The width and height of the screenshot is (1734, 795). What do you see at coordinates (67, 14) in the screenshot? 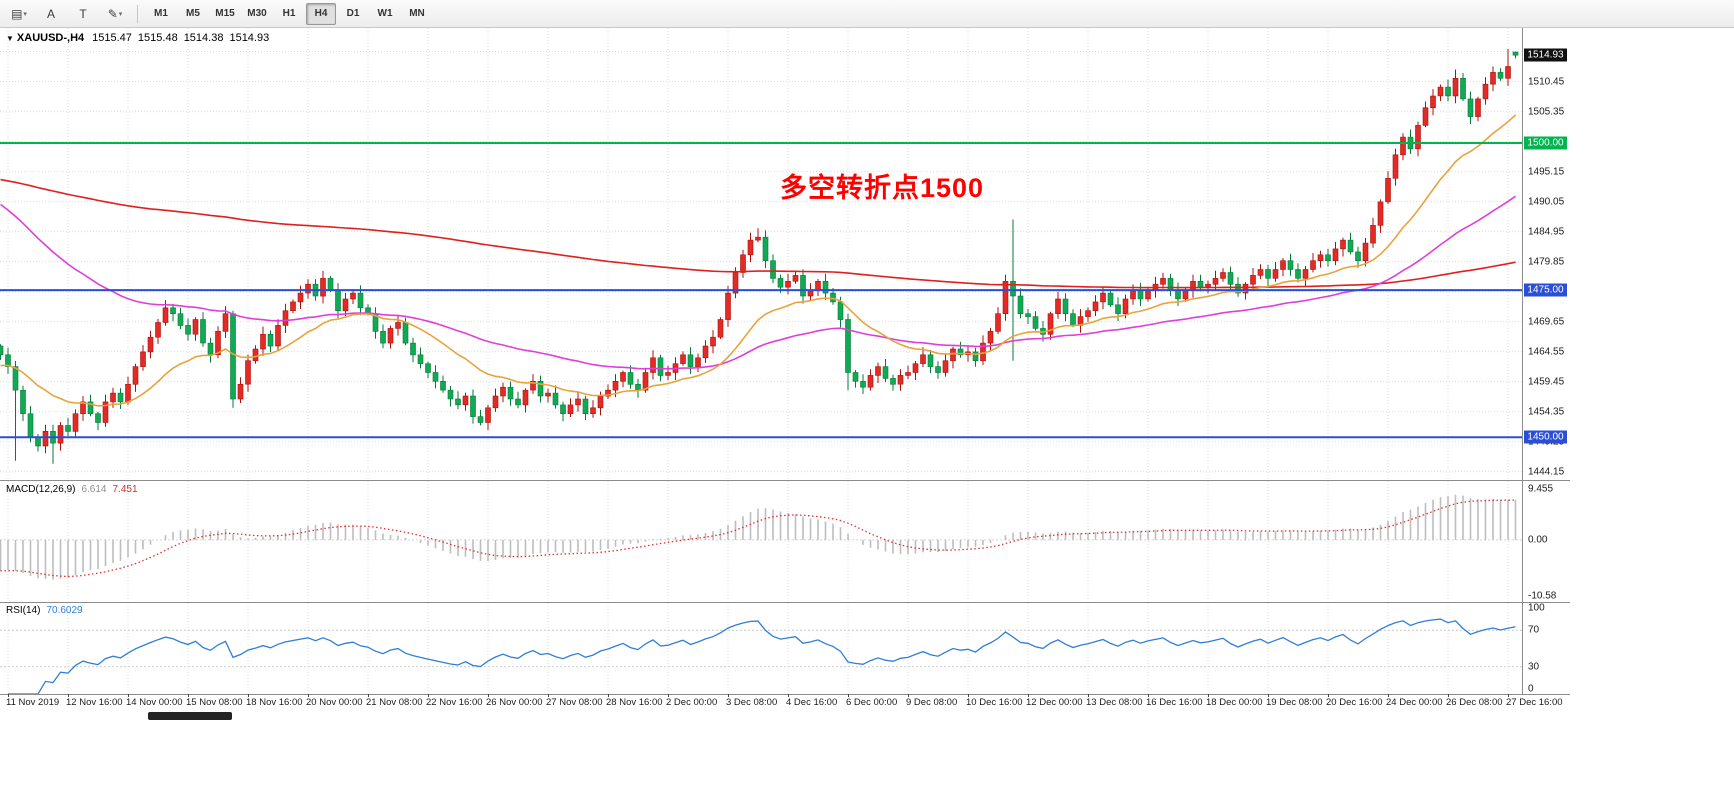
I see `toolbar-icon-group: ▤ ▾ A T ✎ ▾` at bounding box center [67, 14].